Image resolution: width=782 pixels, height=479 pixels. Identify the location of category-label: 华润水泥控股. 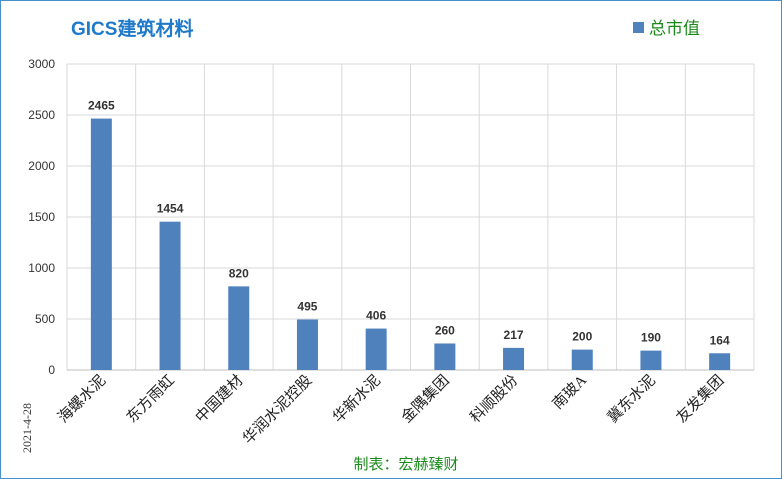
(278, 410).